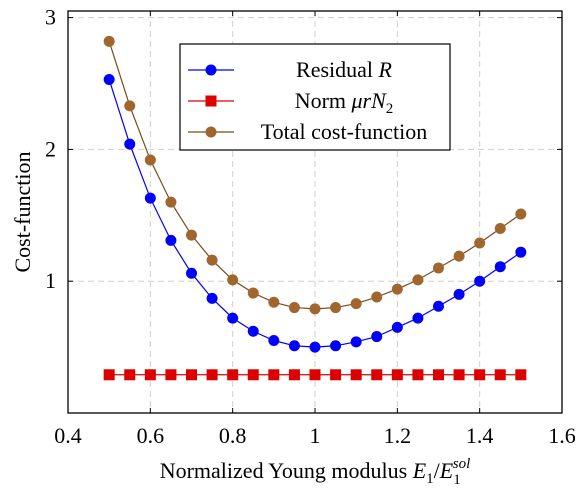 The height and width of the screenshot is (492, 579). Describe the element at coordinates (290, 69) in the screenshot. I see `legend-entry-residual: Residual R` at that location.